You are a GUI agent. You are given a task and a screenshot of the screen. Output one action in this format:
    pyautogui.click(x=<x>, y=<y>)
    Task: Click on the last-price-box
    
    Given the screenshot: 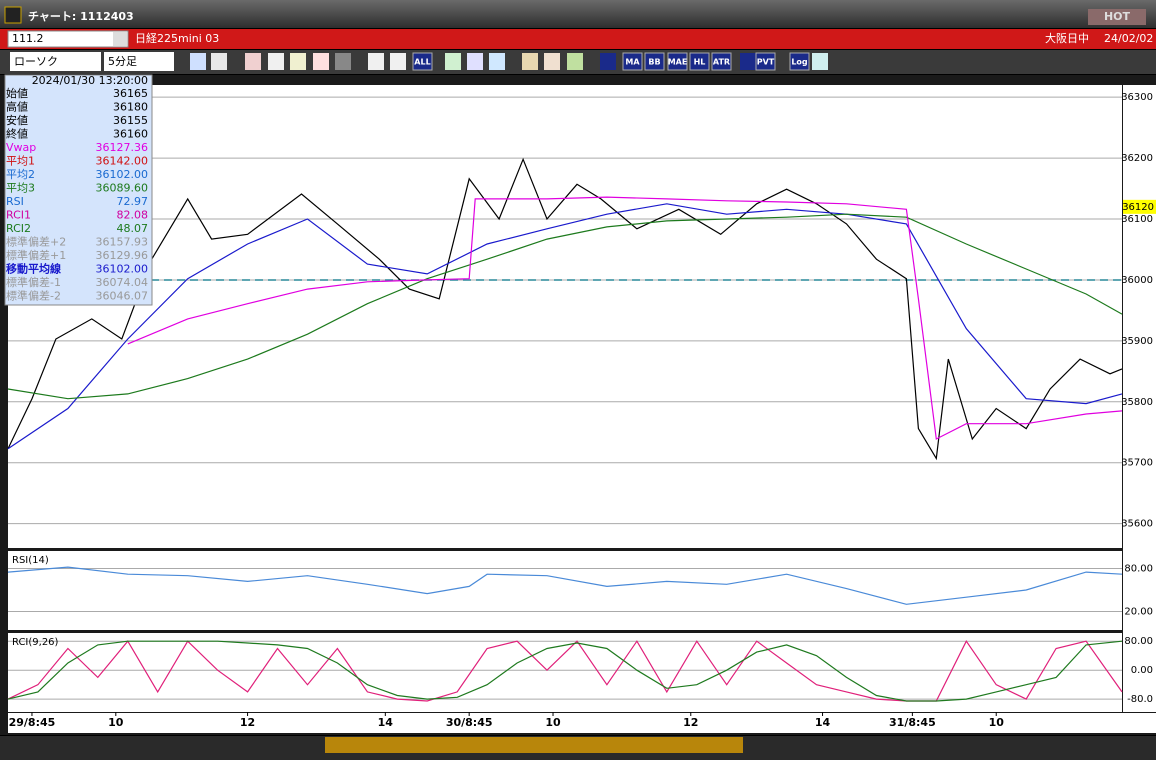 What is the action you would take?
    pyautogui.click(x=1139, y=206)
    